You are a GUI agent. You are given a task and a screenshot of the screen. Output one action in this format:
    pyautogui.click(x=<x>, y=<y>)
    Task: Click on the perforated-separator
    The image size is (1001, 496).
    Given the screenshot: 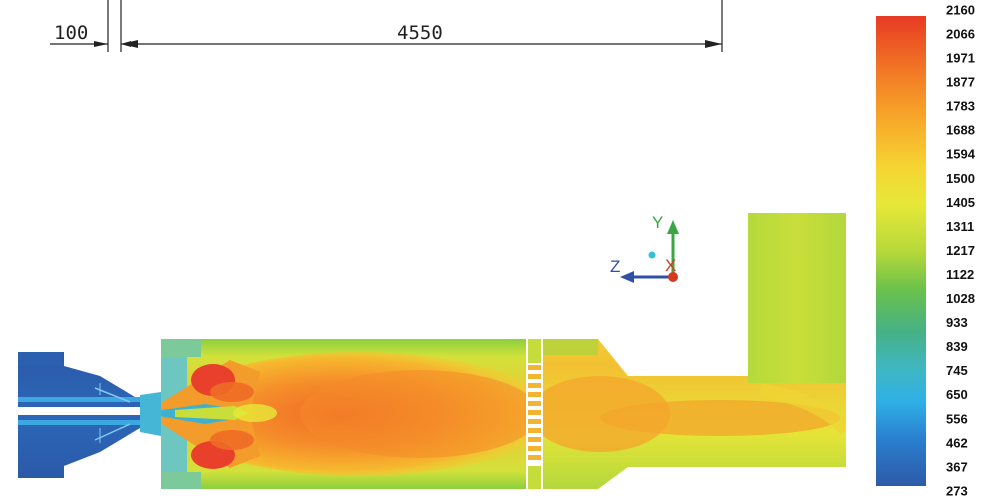 What is the action you would take?
    pyautogui.click(x=534, y=414)
    